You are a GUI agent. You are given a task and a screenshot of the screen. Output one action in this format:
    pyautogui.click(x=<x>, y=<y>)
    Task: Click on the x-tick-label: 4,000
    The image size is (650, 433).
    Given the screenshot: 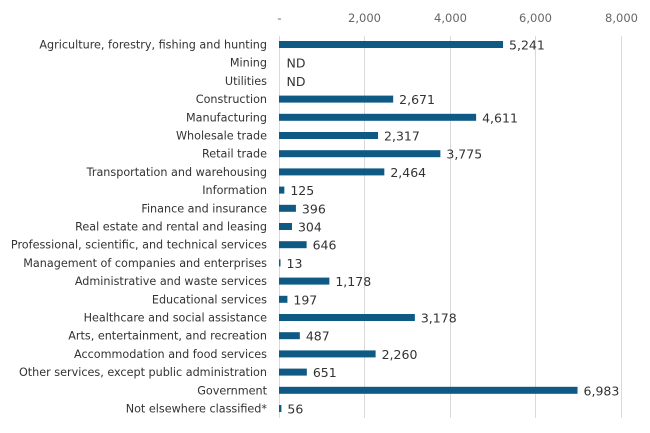 What is the action you would take?
    pyautogui.click(x=450, y=18)
    